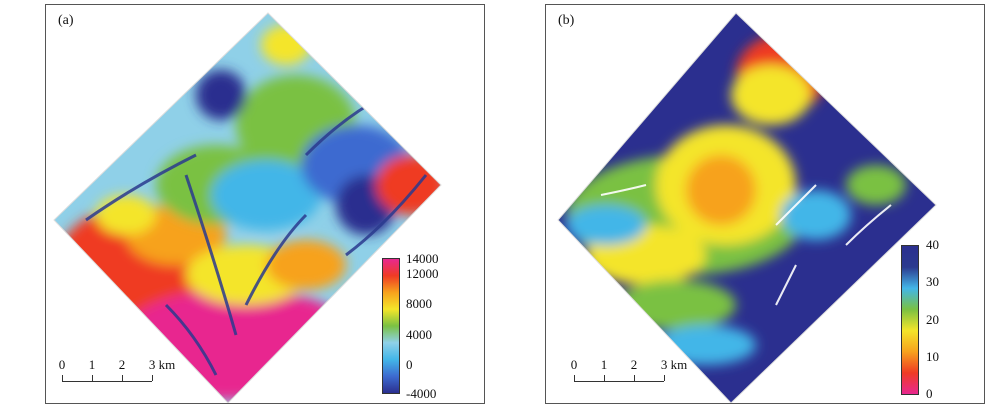 Image resolution: width=1000 pixels, height=411 pixels. I want to click on colorbar-tick-label: 12000, so click(422, 273).